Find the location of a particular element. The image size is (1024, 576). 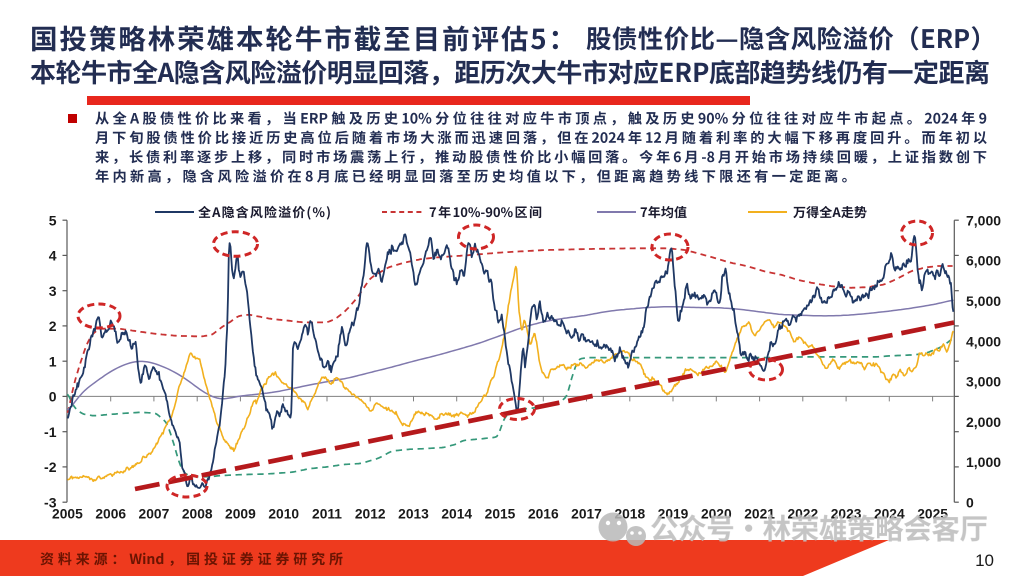

svg-text: 2017 is located at coordinates (586, 514).